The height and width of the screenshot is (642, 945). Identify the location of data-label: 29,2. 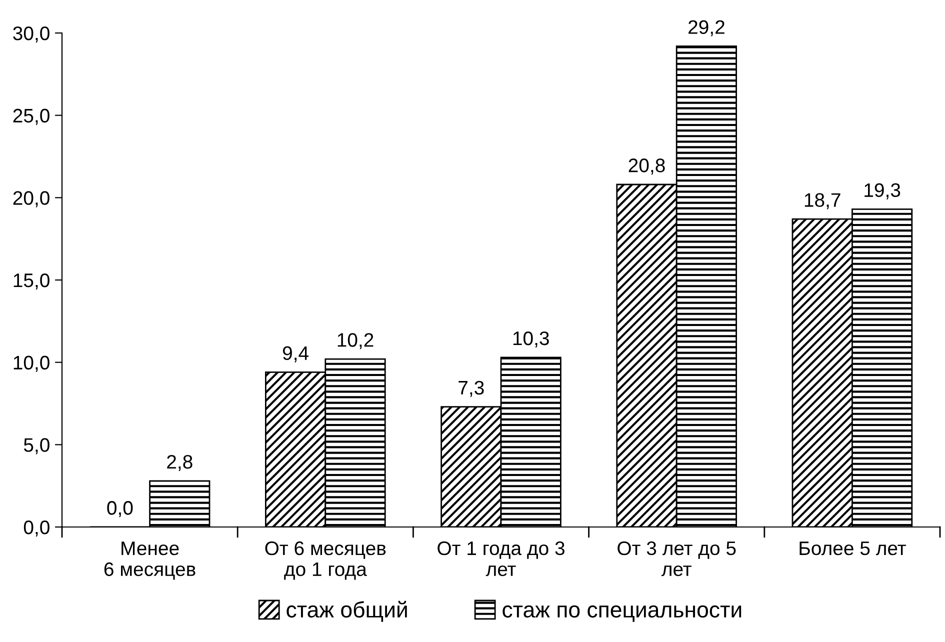
(706, 28).